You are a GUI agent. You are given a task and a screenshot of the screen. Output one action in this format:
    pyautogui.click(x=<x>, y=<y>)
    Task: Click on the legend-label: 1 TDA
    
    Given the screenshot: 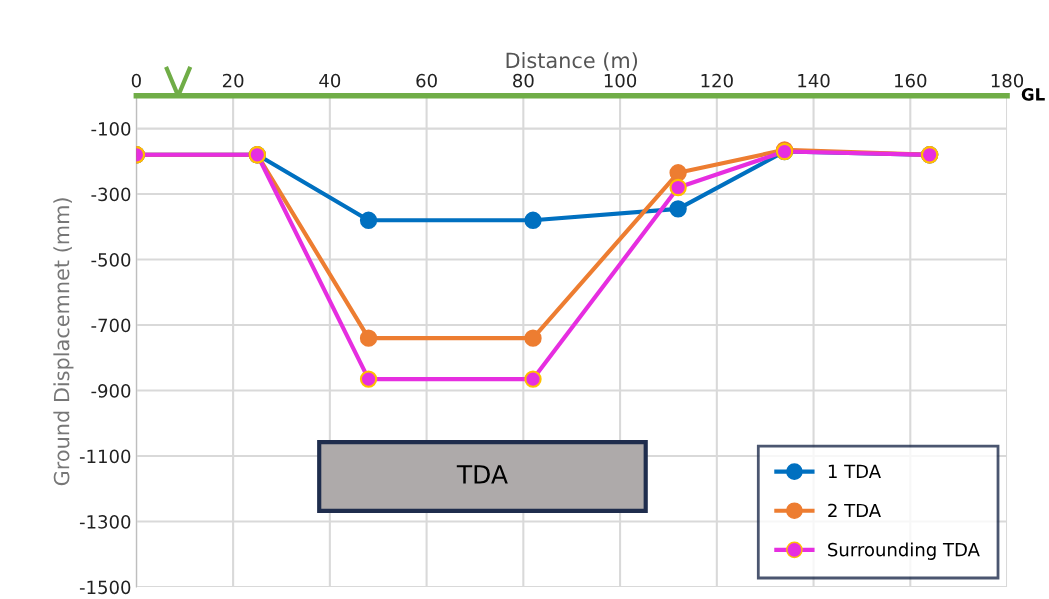 What is the action you would take?
    pyautogui.click(x=854, y=471)
    